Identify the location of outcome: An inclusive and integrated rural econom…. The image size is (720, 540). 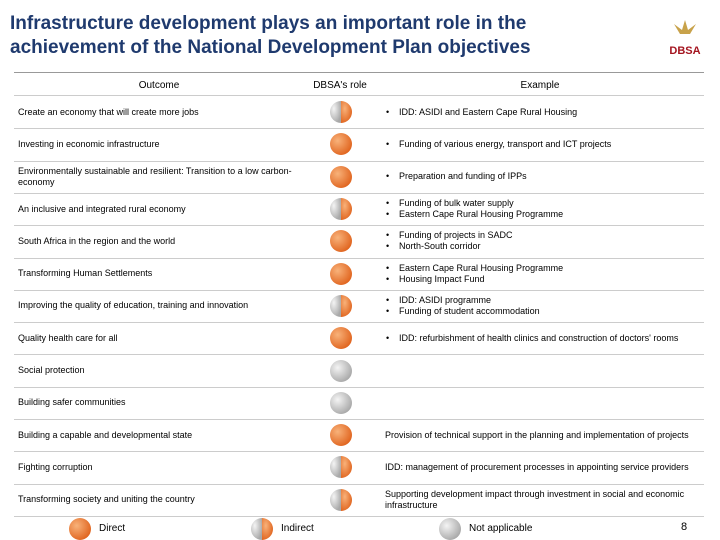
(102, 208).